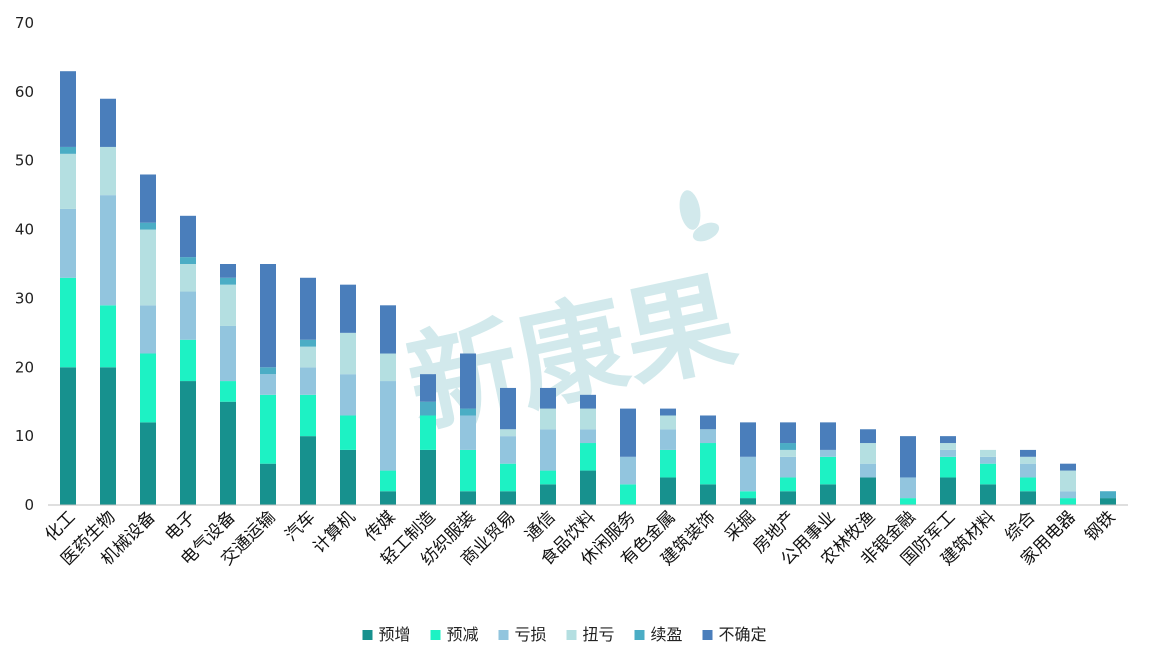 This screenshot has width=1149, height=666. What do you see at coordinates (24, 367) in the screenshot?
I see `y-tick-label: 20` at bounding box center [24, 367].